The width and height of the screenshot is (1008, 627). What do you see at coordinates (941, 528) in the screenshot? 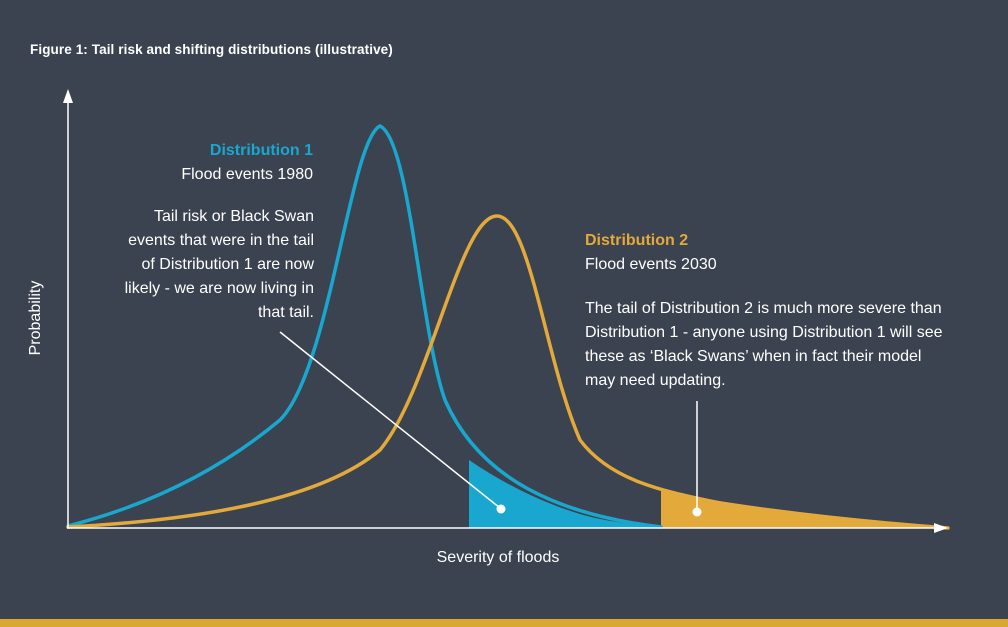
I see `x-axis-arrow-icon` at bounding box center [941, 528].